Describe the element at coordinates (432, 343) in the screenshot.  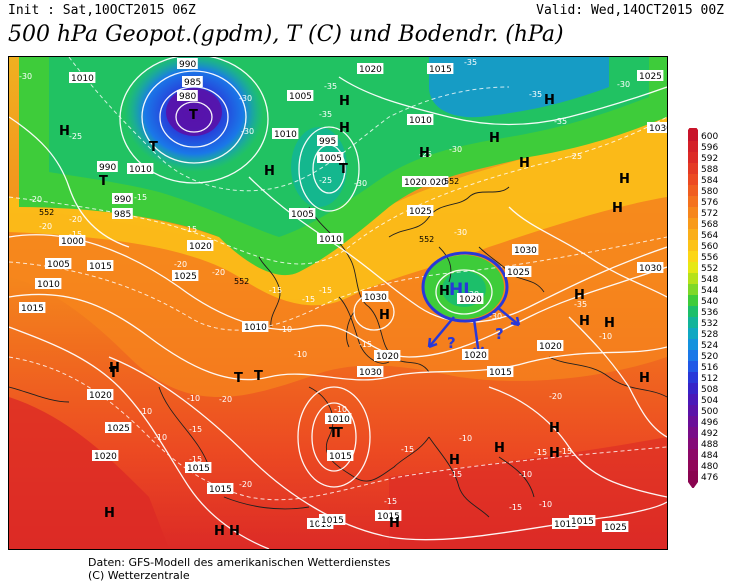
I see `annotation-arrowhead-sw` at that location.